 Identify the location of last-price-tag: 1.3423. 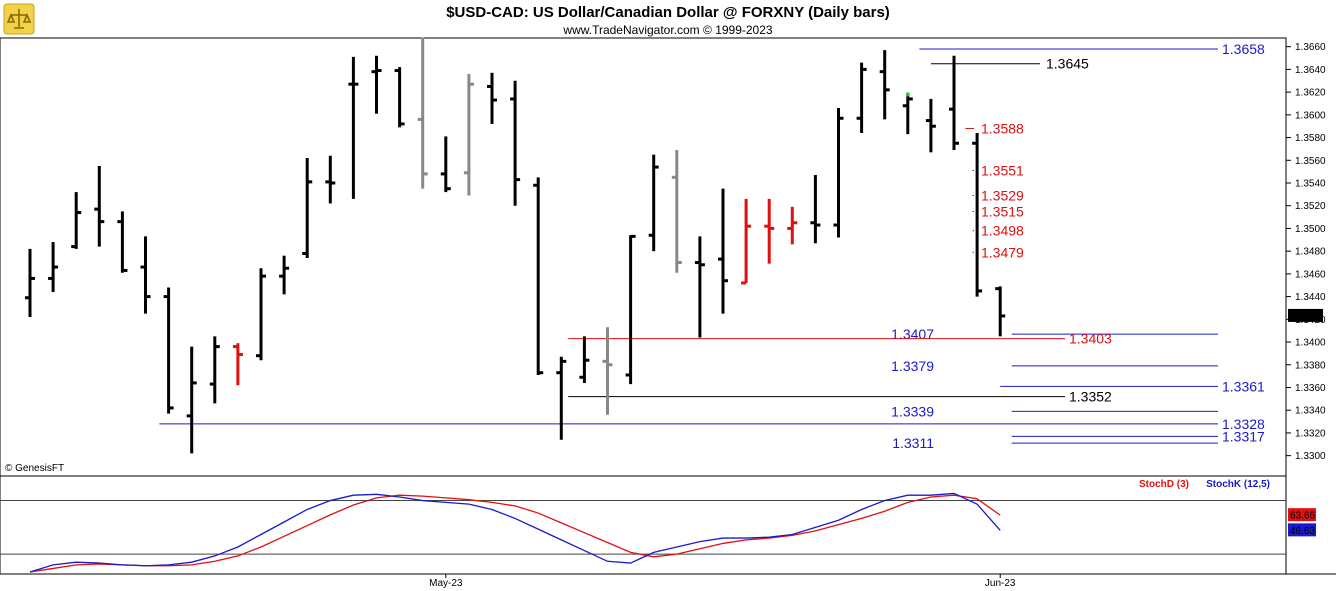
(1305, 315).